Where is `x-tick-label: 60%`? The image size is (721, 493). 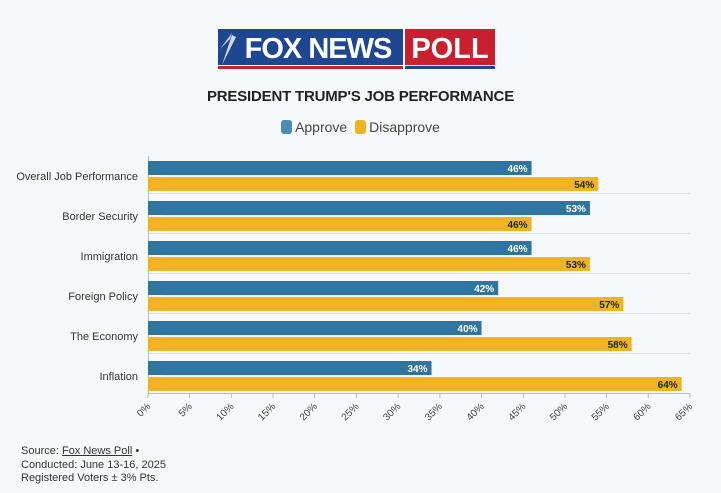
x-tick-label: 60% is located at coordinates (642, 412).